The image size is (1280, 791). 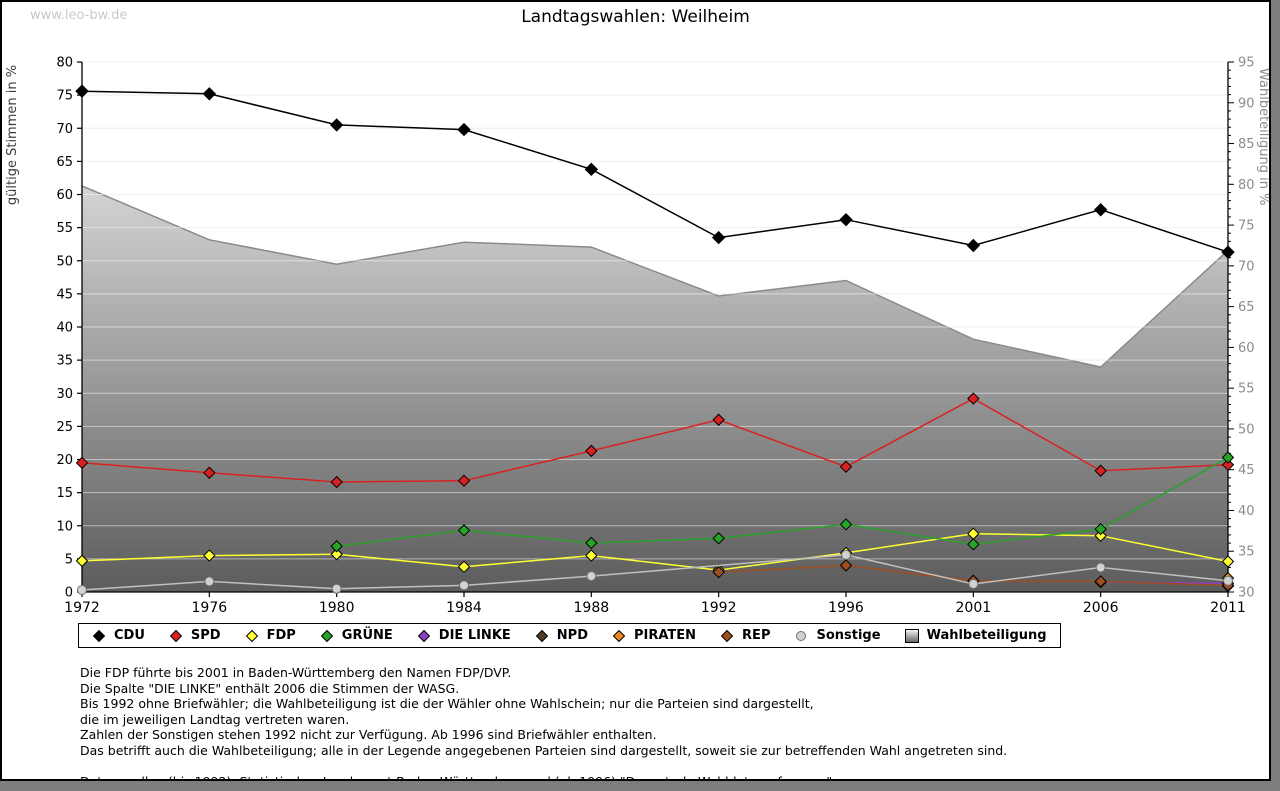 What do you see at coordinates (1246, 593) in the screenshot?
I see `right-tick-label: 30` at bounding box center [1246, 593].